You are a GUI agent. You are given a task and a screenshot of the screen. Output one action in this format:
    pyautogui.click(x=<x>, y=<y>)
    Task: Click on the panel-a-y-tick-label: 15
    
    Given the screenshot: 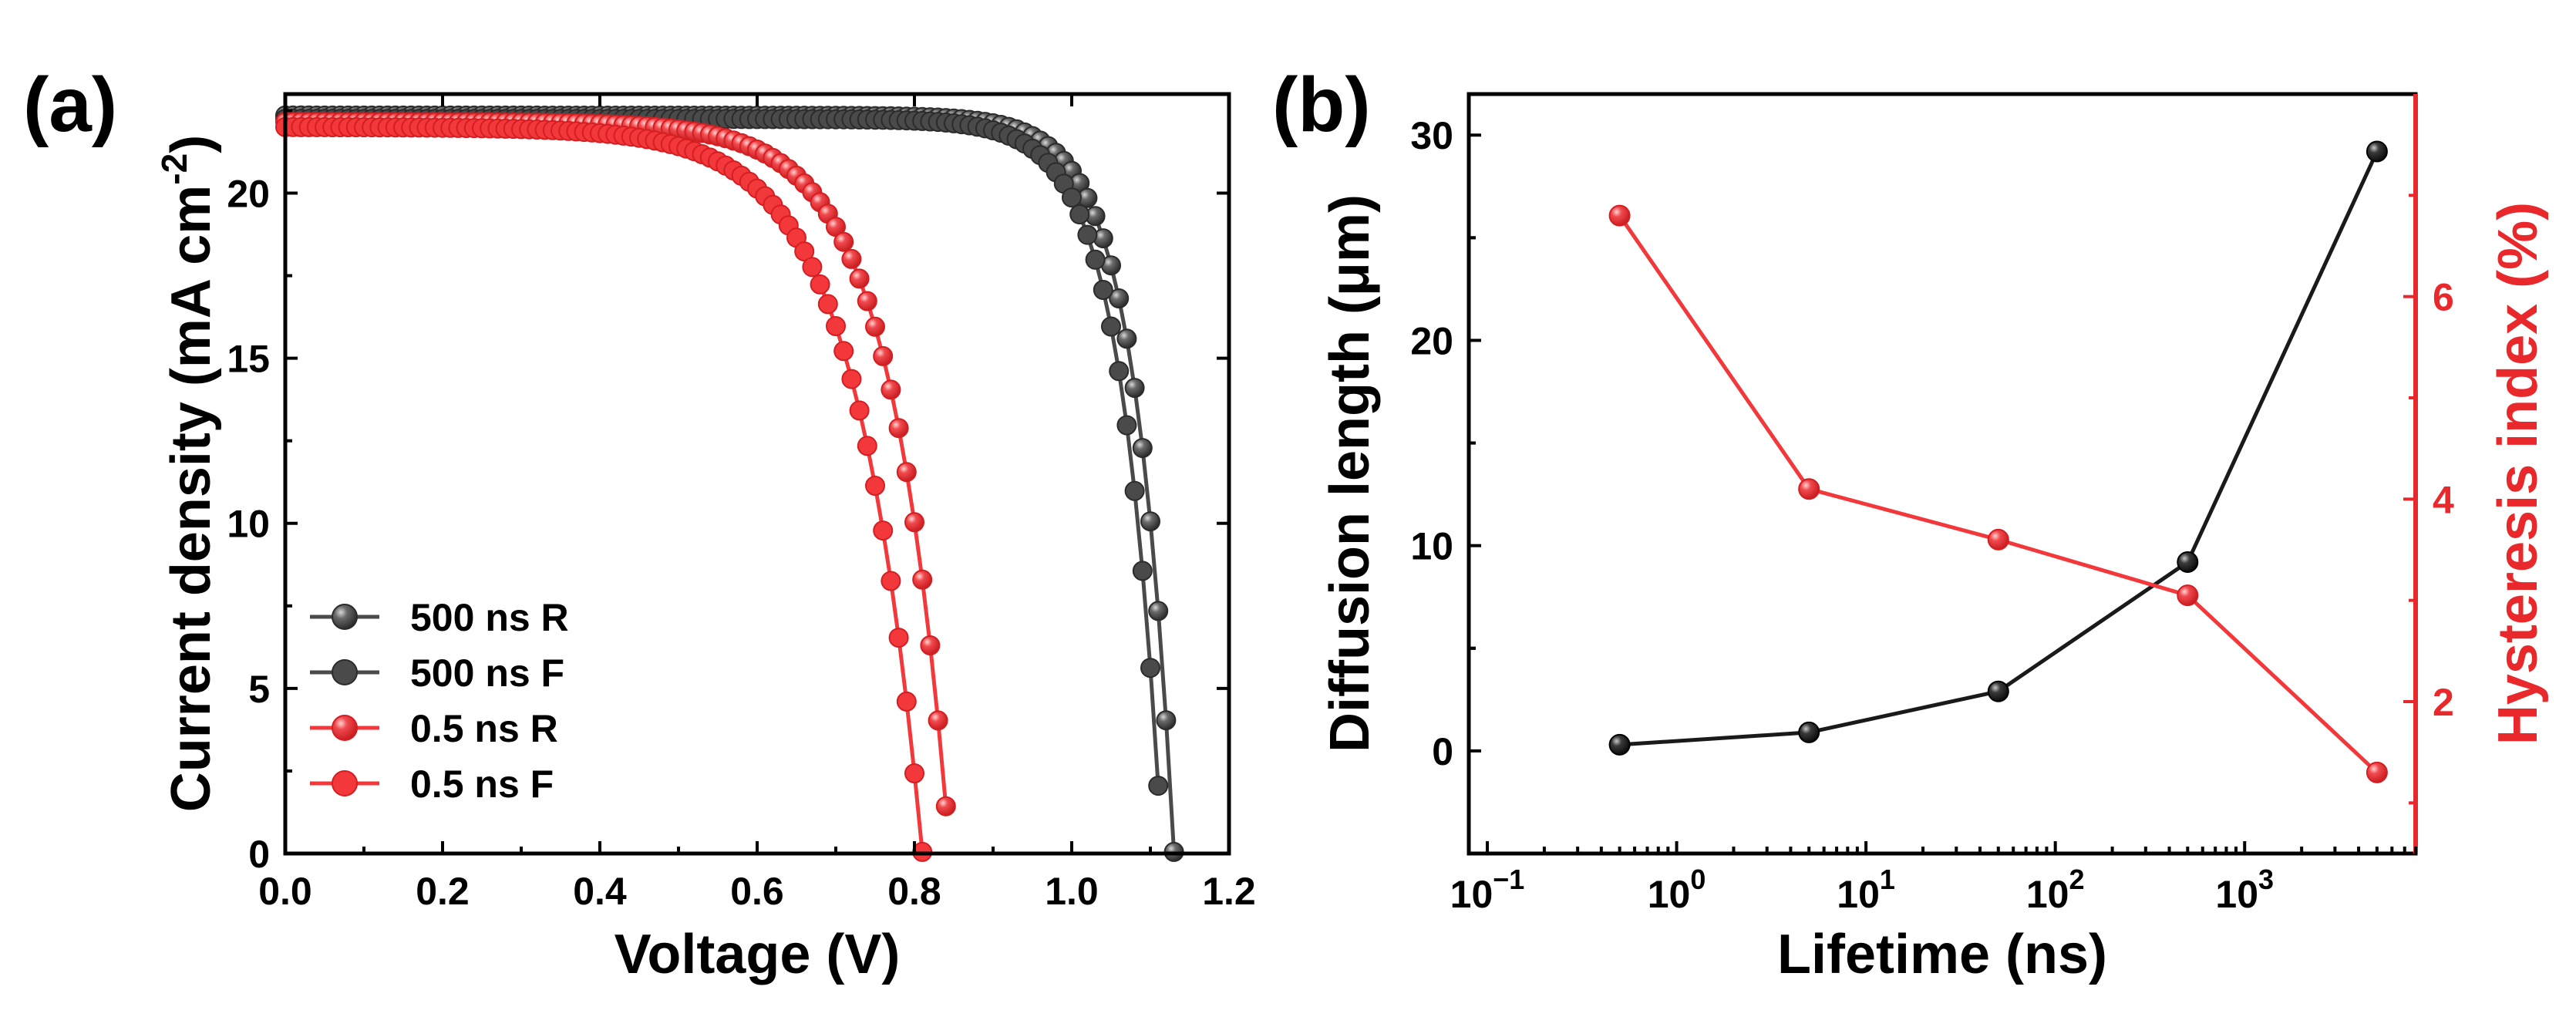 What is the action you would take?
    pyautogui.click(x=249, y=359)
    